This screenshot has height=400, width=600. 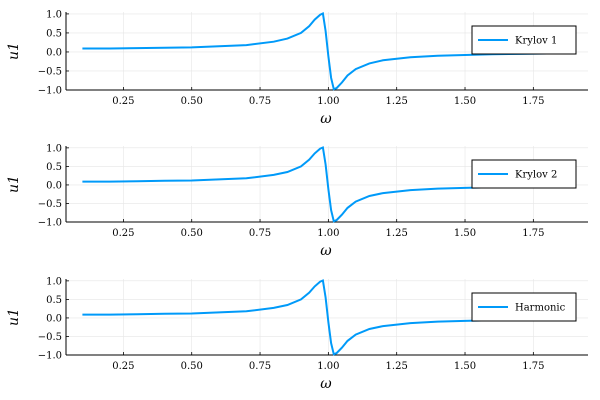 I want to click on legend-label: Krylov 1, so click(x=536, y=41).